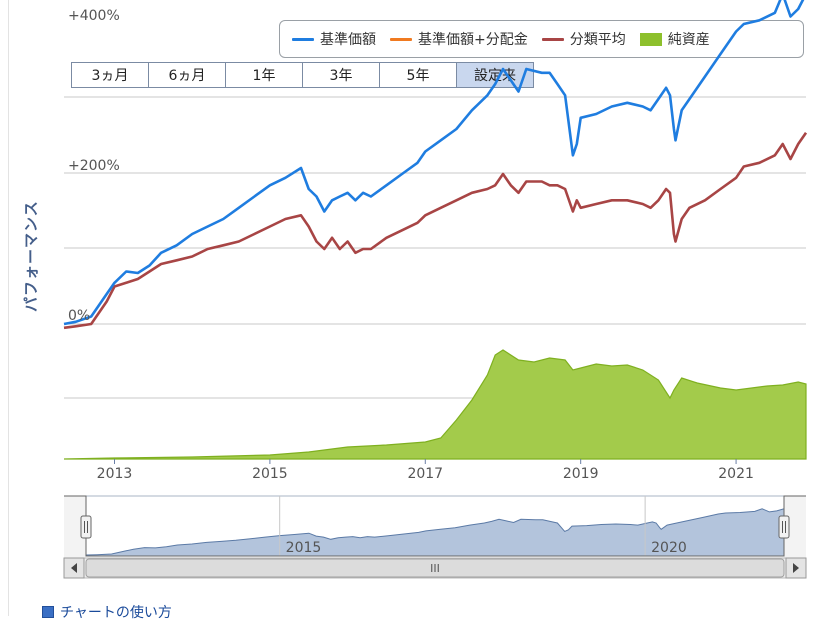 This screenshot has width=819, height=622. What do you see at coordinates (48, 612) in the screenshot?
I see `help-icon` at bounding box center [48, 612].